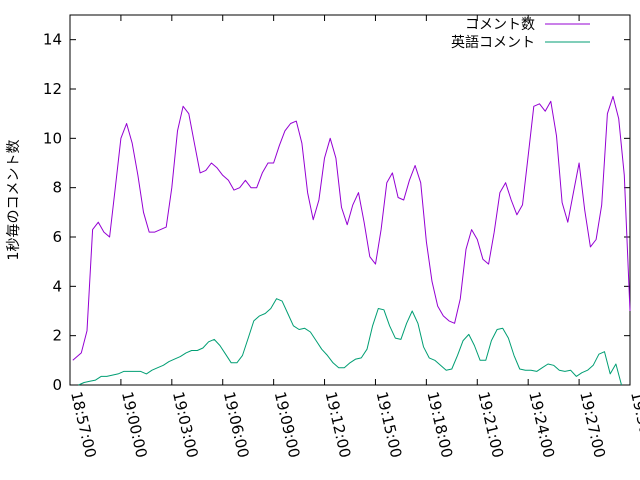  I want to click on x-tick-label: 18:57:00, so click(83, 425).